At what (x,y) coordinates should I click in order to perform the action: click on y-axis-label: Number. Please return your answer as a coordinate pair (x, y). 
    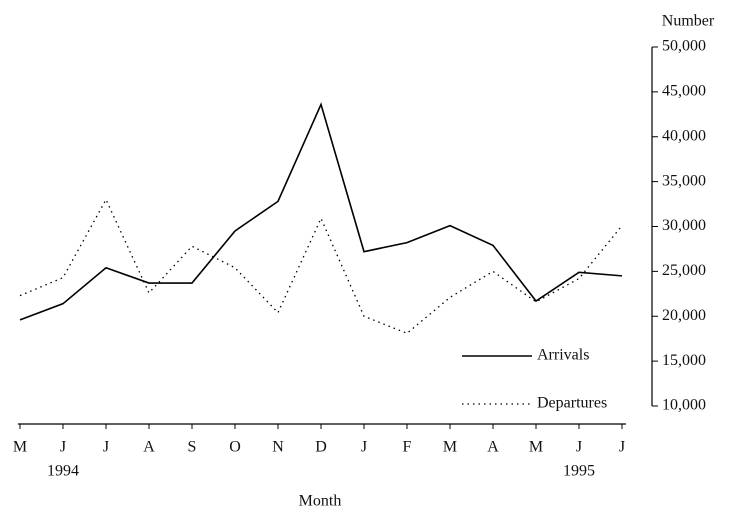
    Looking at the image, I should click on (688, 21).